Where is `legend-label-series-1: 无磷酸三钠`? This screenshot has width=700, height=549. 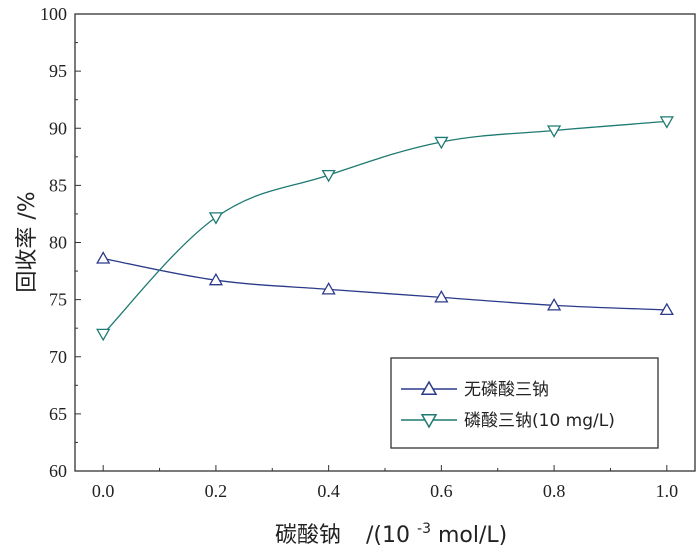 legend-label-series-1: 无磷酸三钠 is located at coordinates (506, 390).